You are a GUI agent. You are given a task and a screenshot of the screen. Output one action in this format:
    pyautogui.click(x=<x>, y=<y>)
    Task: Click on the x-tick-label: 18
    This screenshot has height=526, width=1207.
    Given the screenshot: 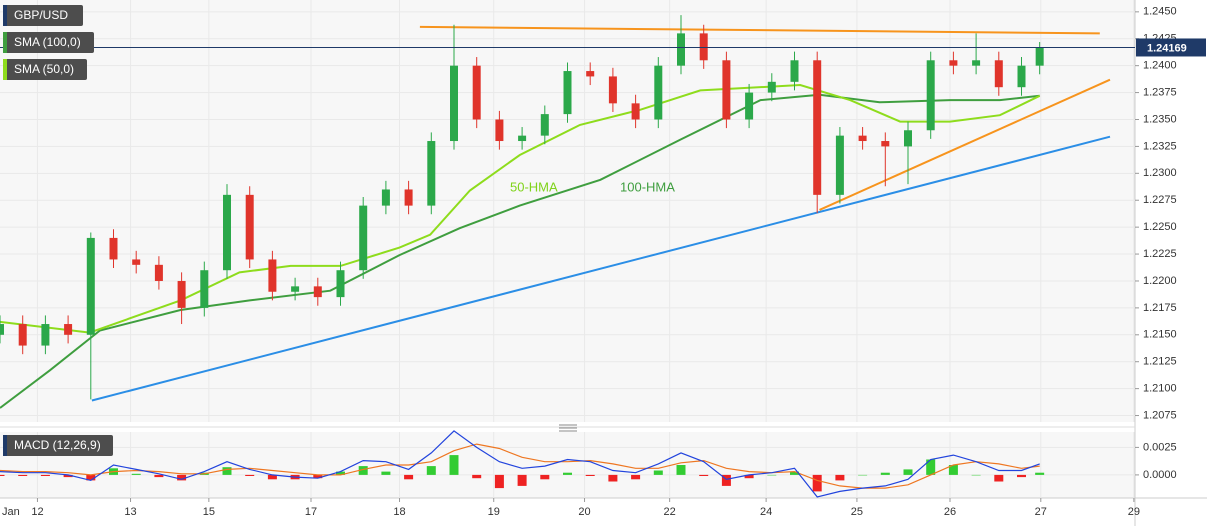 What is the action you would take?
    pyautogui.click(x=399, y=512)
    